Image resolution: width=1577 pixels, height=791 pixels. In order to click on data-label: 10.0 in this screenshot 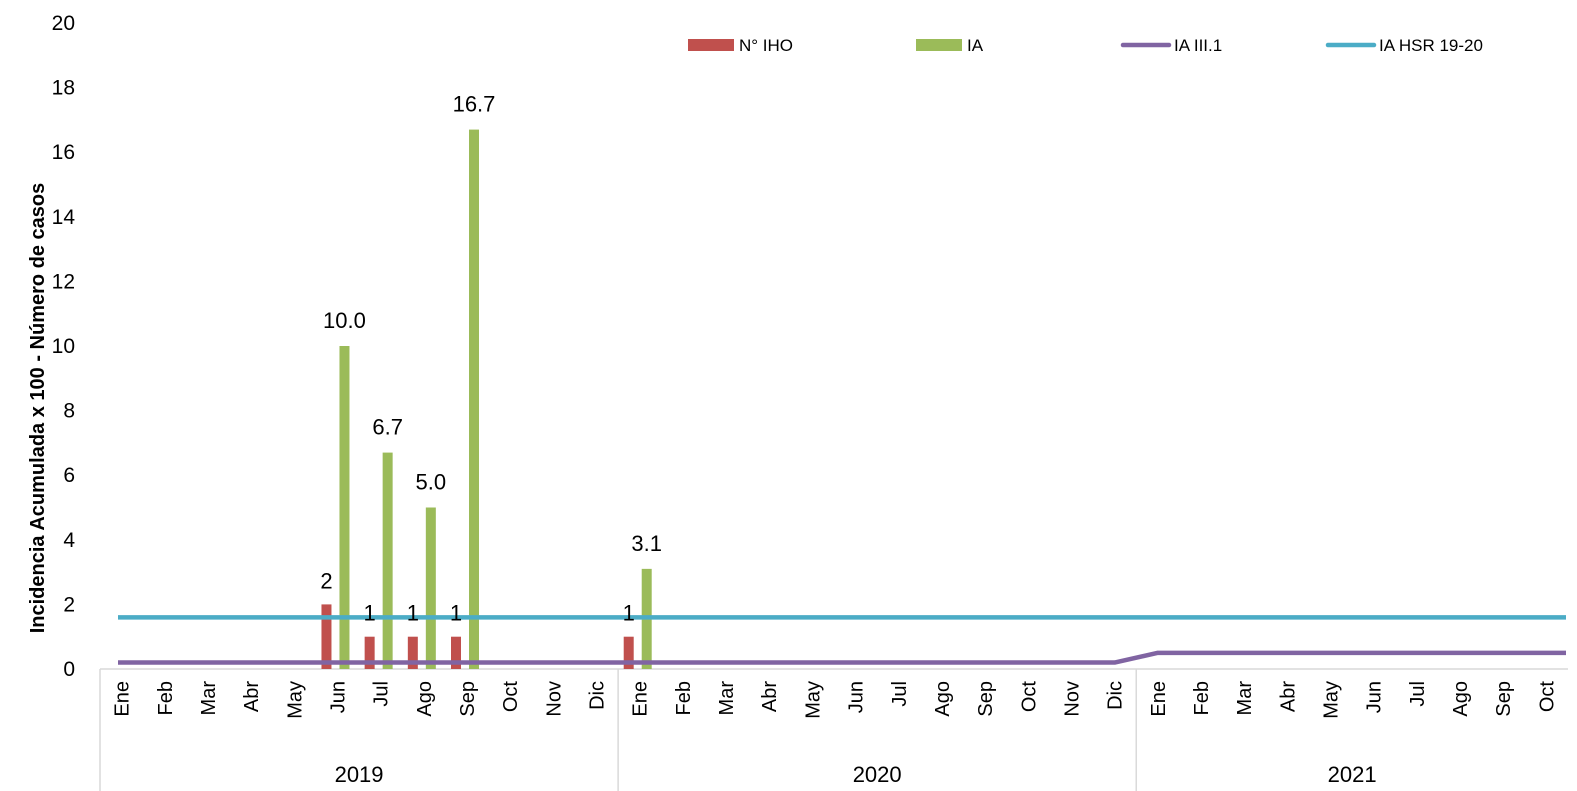, I will do `click(344, 320)`.